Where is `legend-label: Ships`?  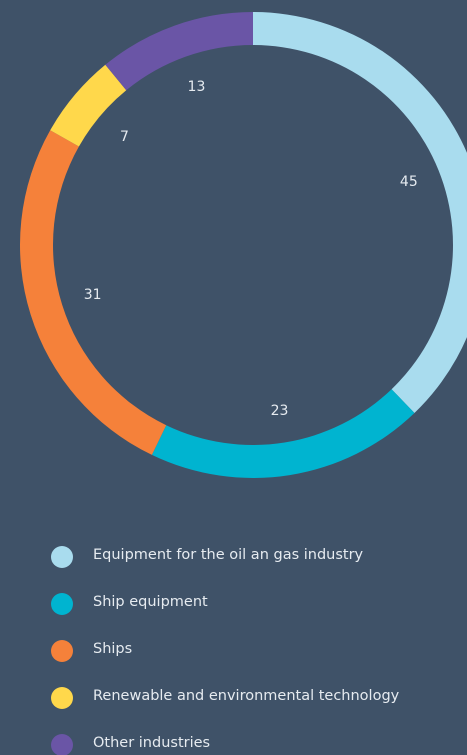
legend-label: Ships is located at coordinates (112, 649).